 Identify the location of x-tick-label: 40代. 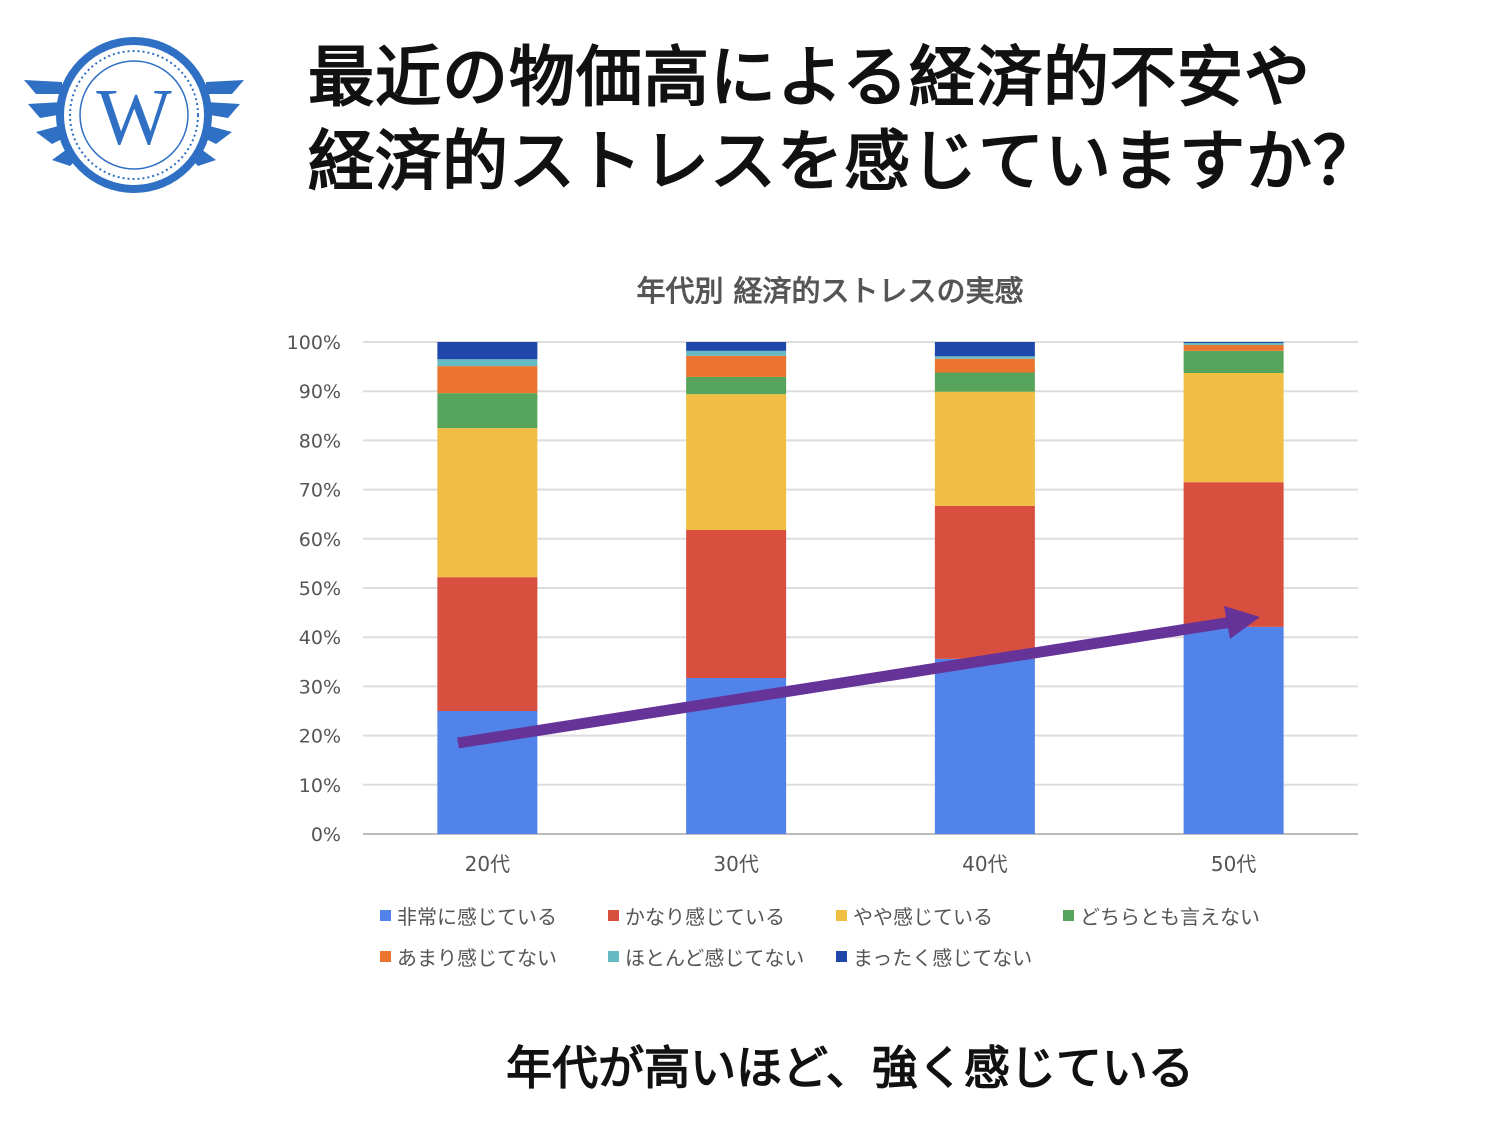
(984, 864).